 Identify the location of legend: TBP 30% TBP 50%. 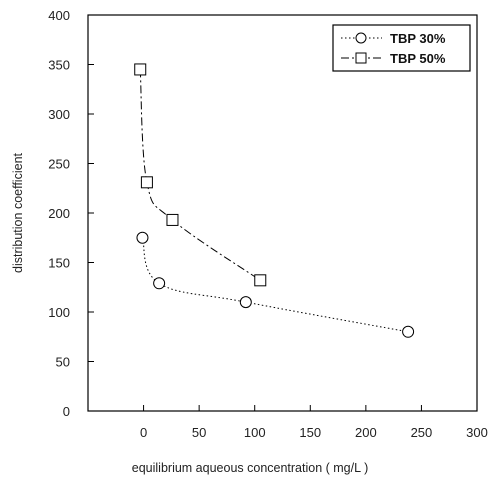
(401, 48).